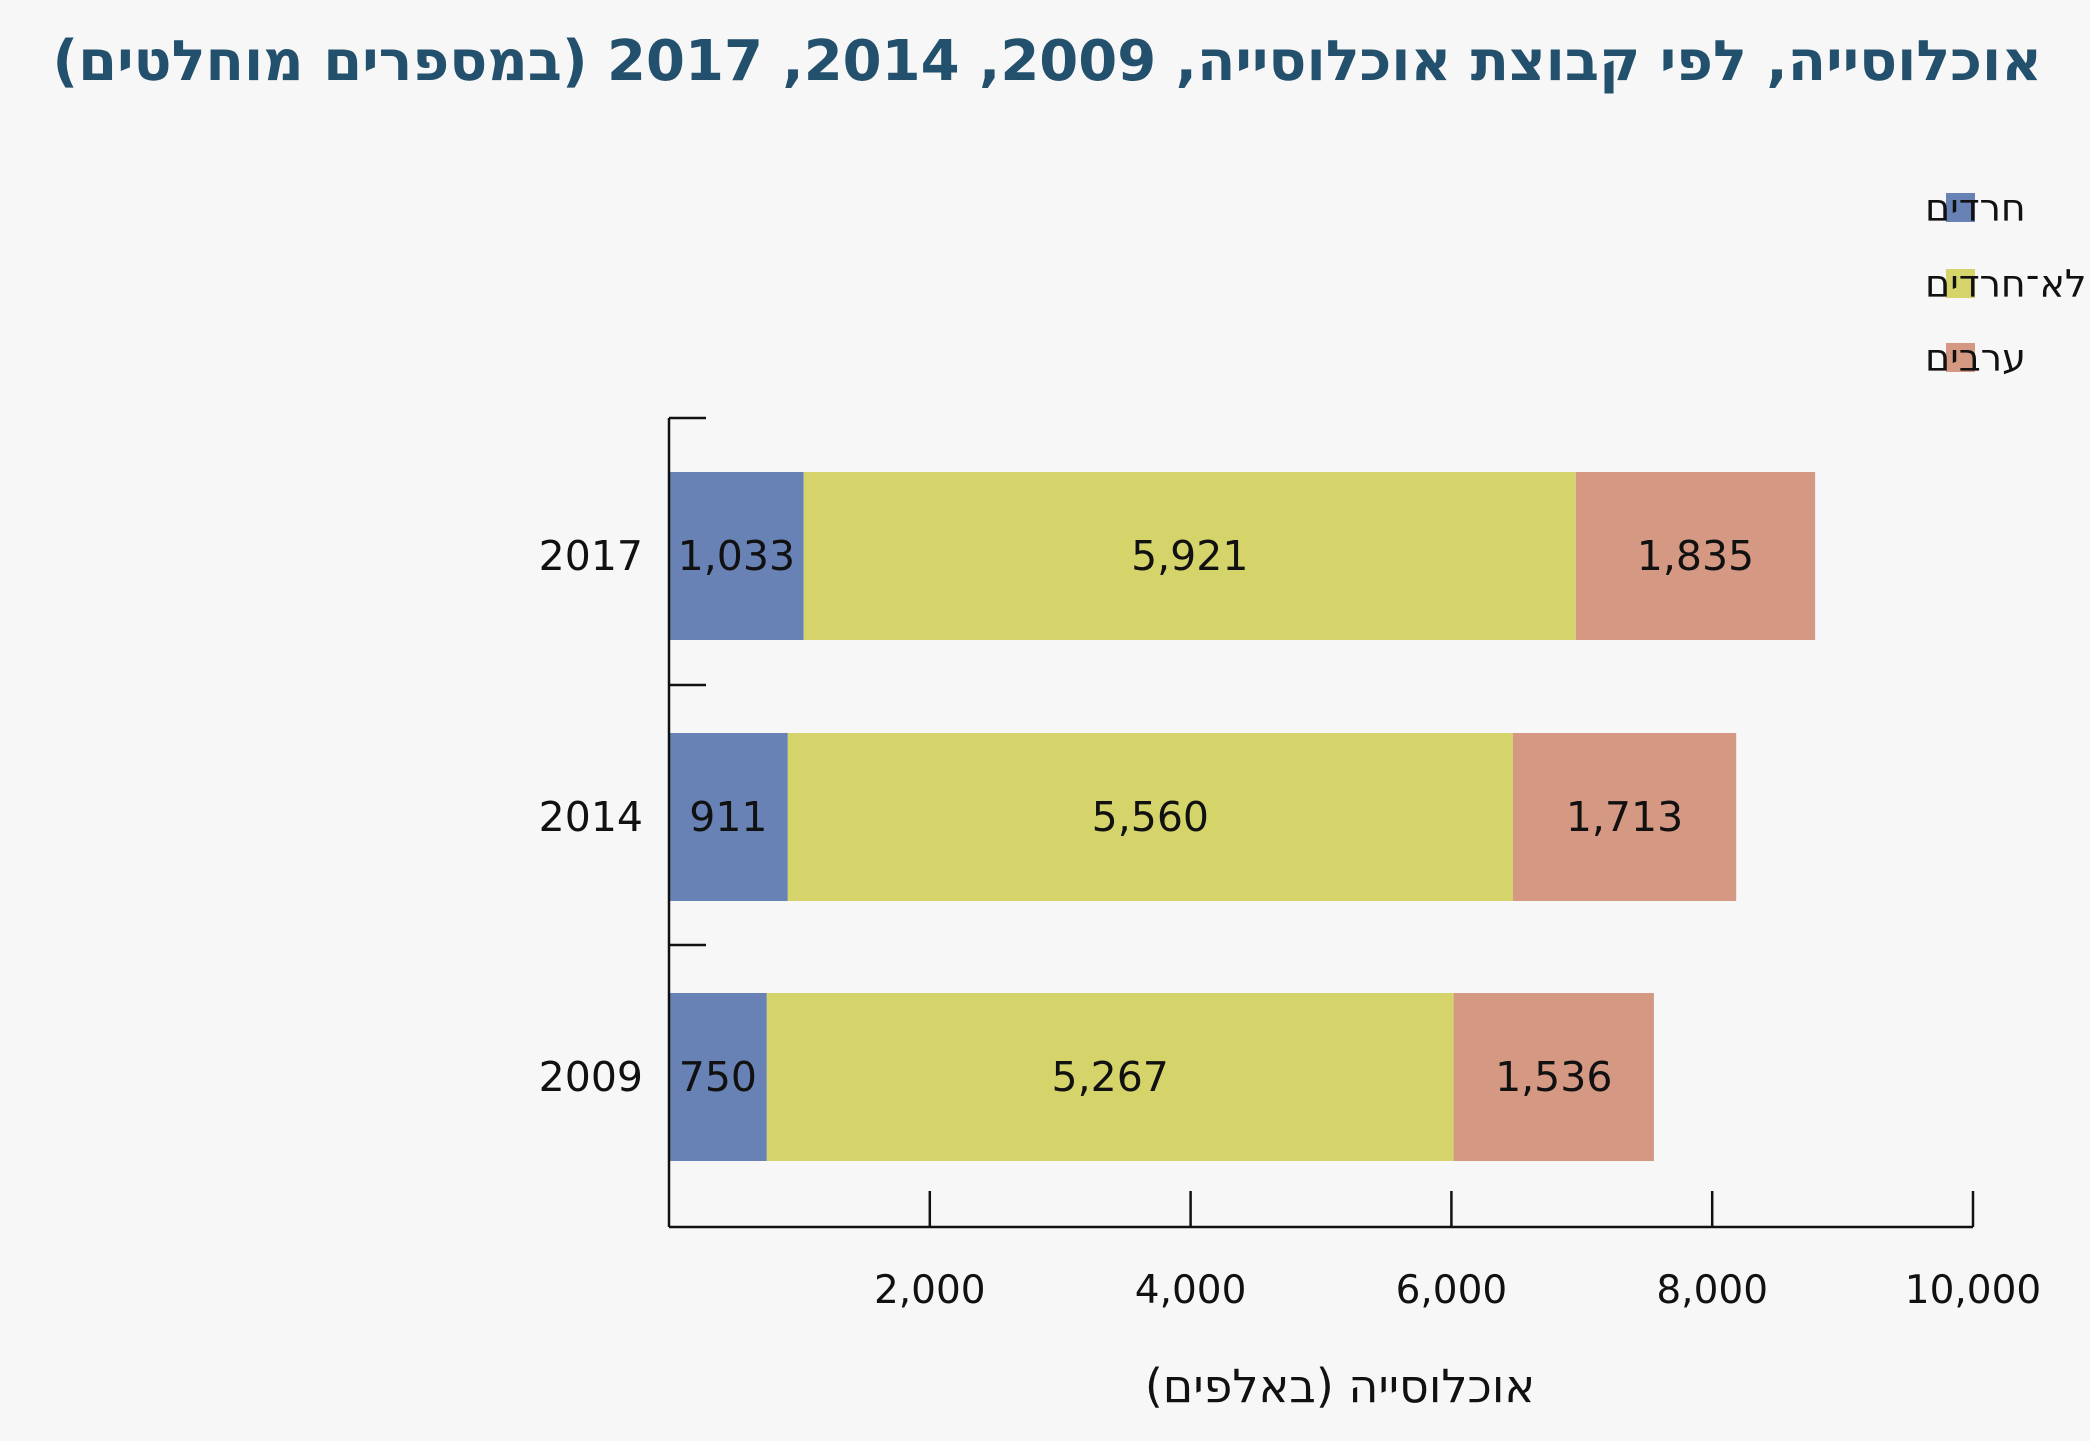  Describe the element at coordinates (591, 1077) in the screenshot. I see `category-label-2009: 2009` at that location.